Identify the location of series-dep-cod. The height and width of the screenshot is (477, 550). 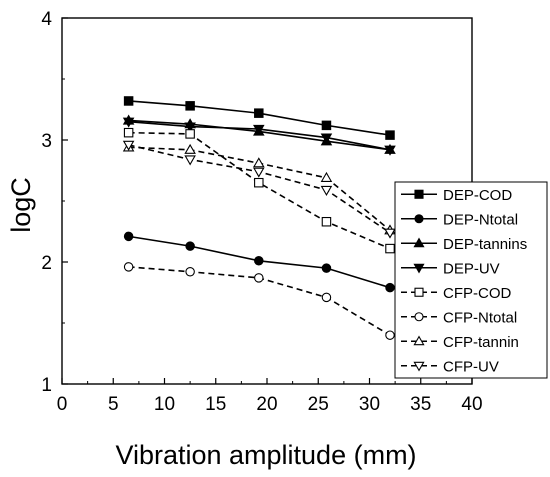
(259, 118).